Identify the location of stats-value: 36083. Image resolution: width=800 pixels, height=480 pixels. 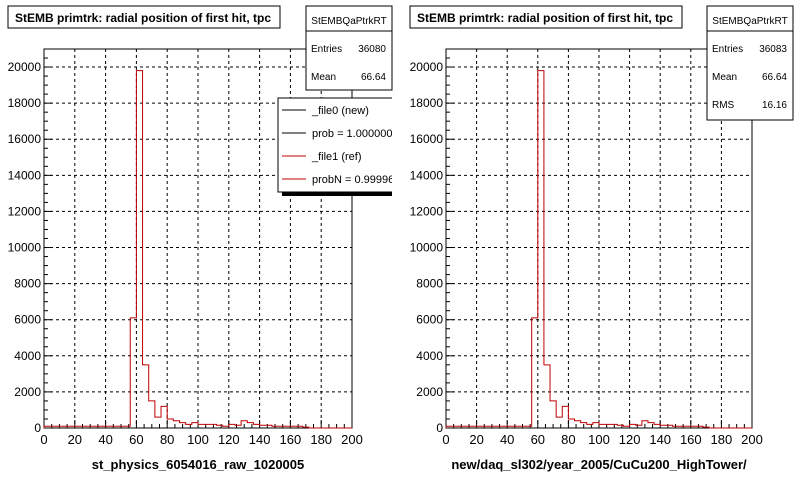
(773, 49).